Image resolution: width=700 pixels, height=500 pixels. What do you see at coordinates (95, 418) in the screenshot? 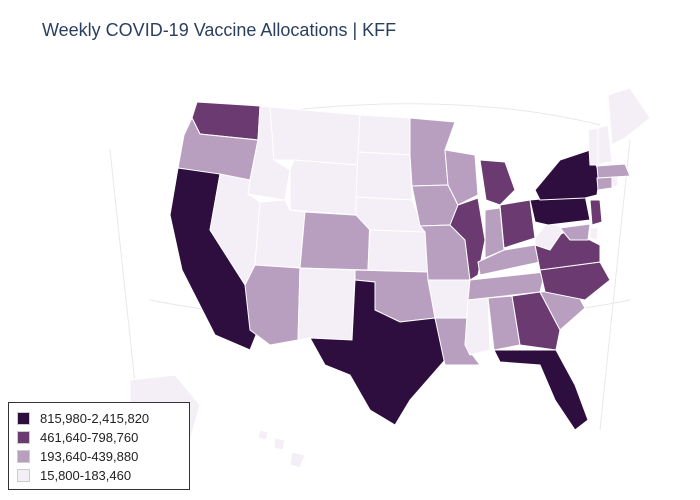
I see `legend-label: 815,980-2,415,820` at bounding box center [95, 418].